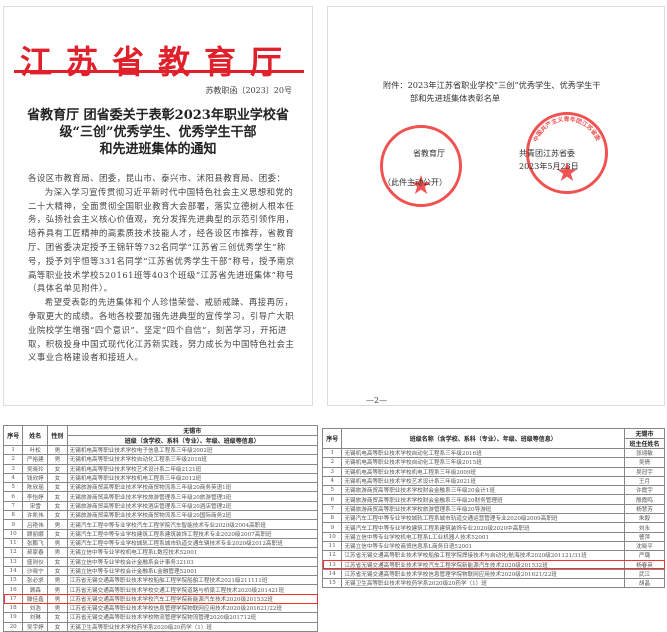 The image size is (667, 632). Describe the element at coordinates (192, 450) in the screenshot. I see `table-cell: 无锡机电高等职业技术学校电子信息工程系三年级2002班` at that location.